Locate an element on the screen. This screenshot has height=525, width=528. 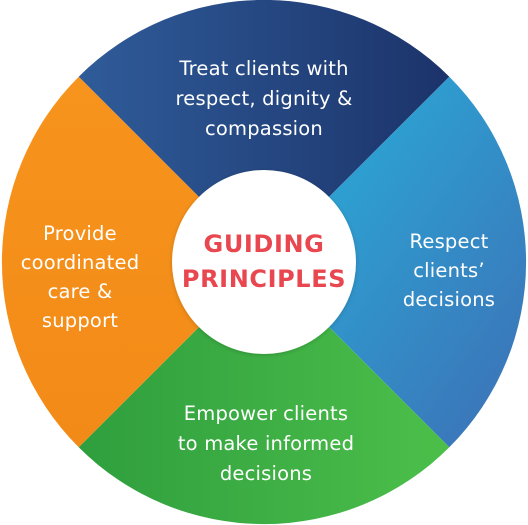
right-label-line-3: decisions is located at coordinates (449, 299).